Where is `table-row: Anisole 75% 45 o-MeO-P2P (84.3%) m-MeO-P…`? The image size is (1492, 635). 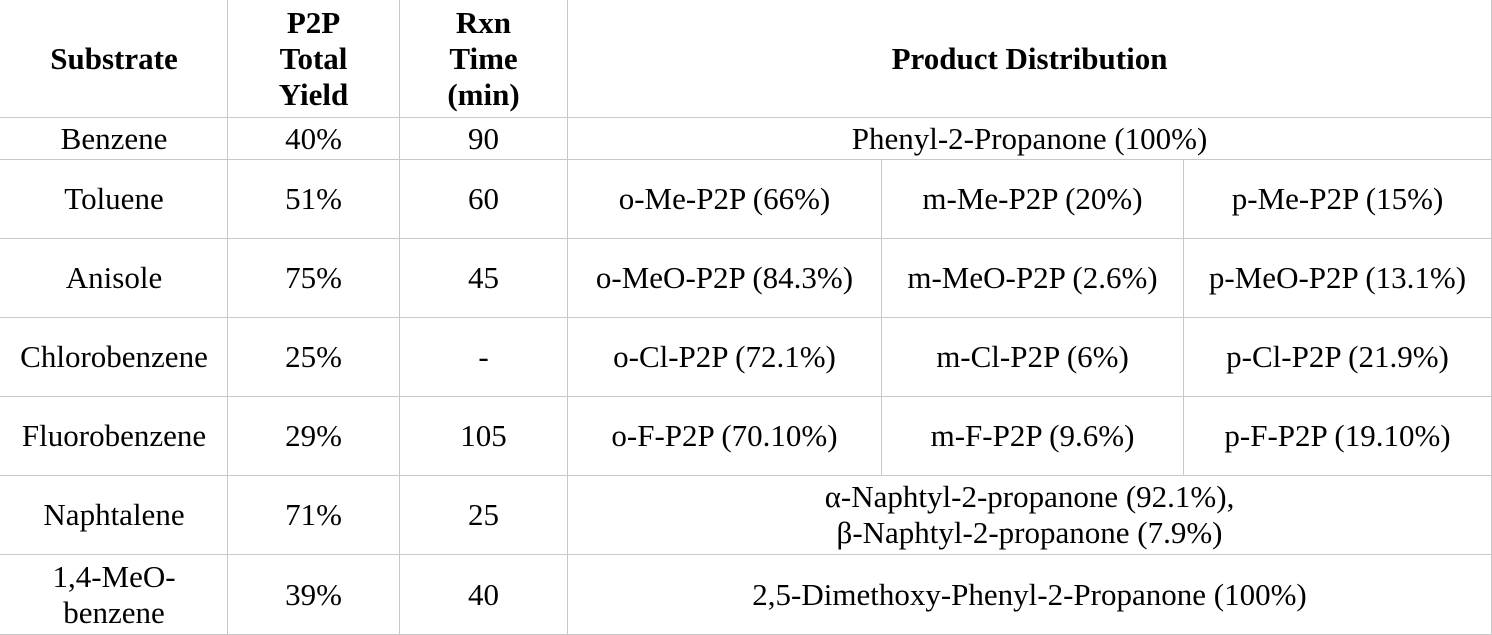
table-row: Anisole 75% 45 o-MeO-P2P (84.3%) m-MeO-P… is located at coordinates (746, 278).